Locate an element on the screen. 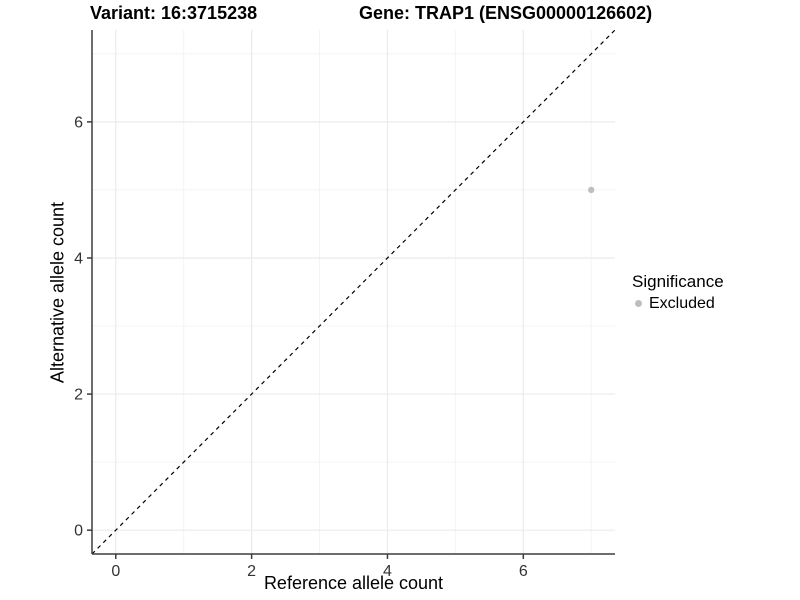 This screenshot has width=800, height=600. legend-point-icon is located at coordinates (638, 303).